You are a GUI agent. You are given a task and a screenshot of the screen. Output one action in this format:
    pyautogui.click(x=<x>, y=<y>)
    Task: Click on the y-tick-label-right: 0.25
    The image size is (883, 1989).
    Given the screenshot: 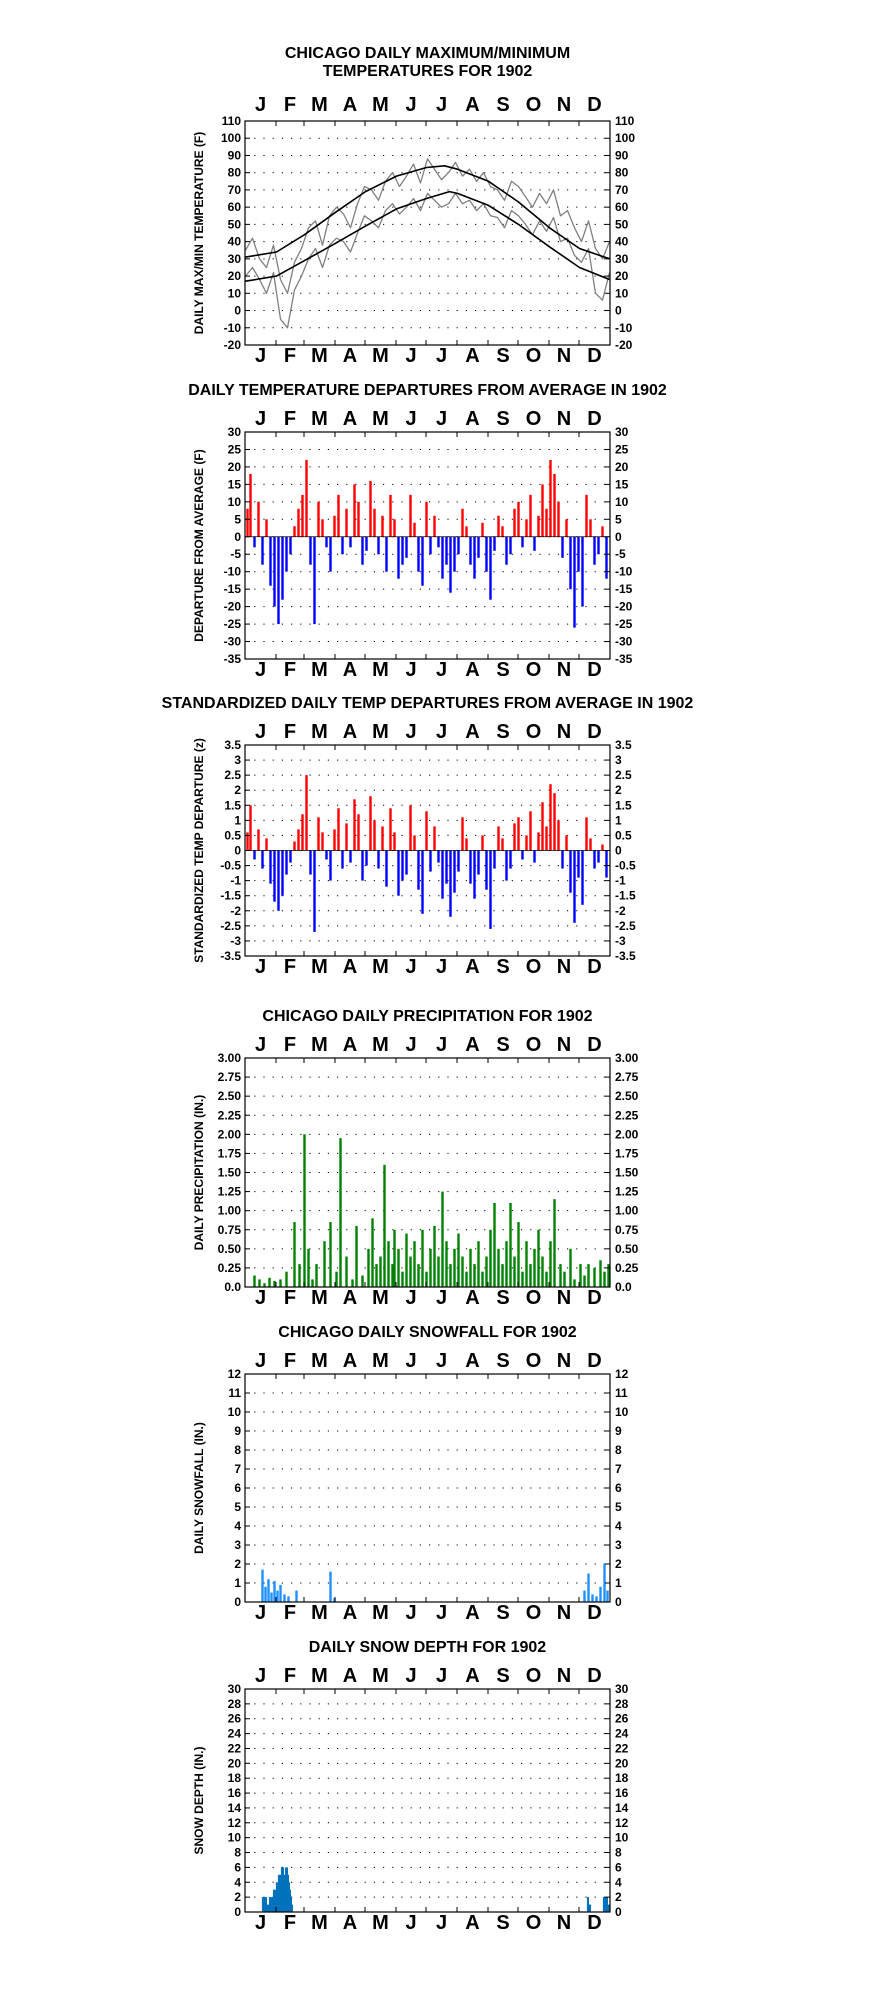 What is the action you would take?
    pyautogui.click(x=627, y=1268)
    